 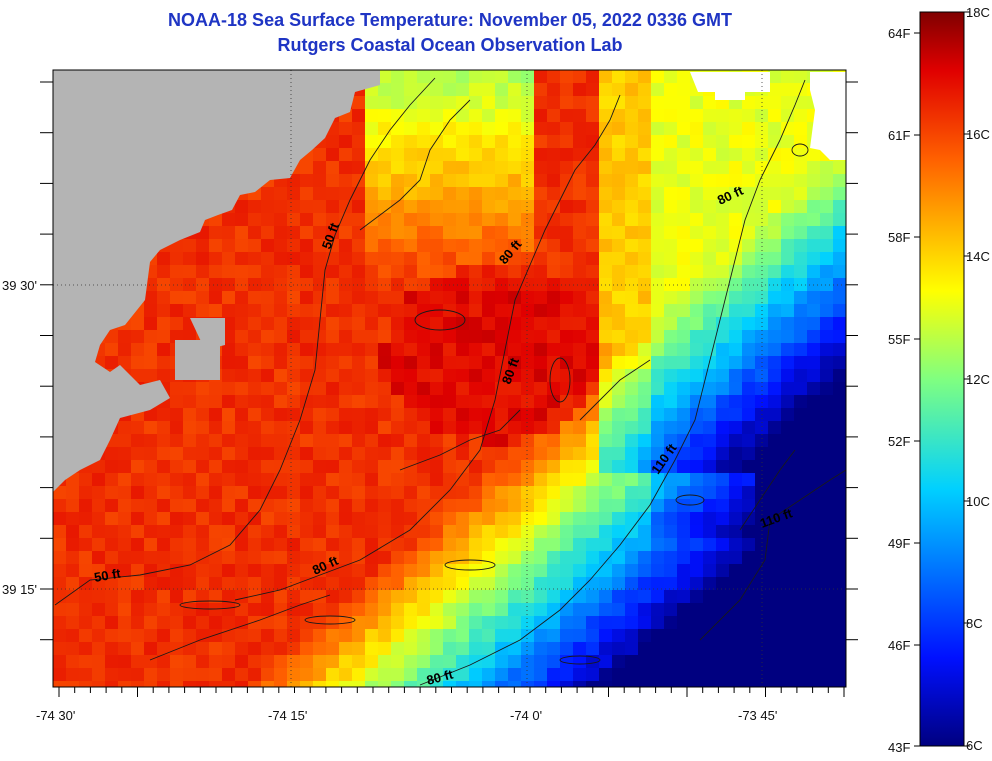 What do you see at coordinates (899, 543) in the screenshot?
I see `colorbar-f-label: 49F` at bounding box center [899, 543].